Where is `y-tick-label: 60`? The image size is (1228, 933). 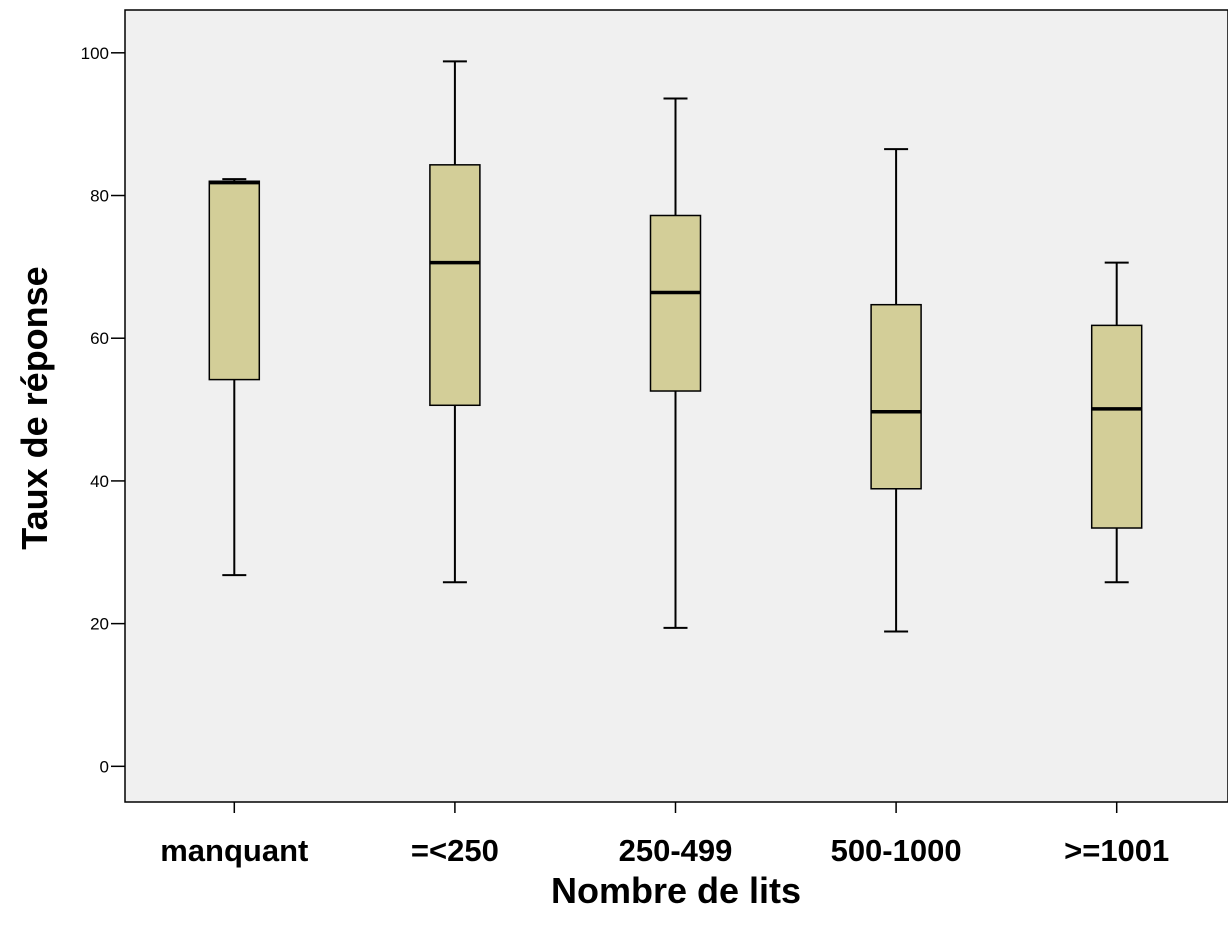
y-tick-label: 60 is located at coordinates (99, 338).